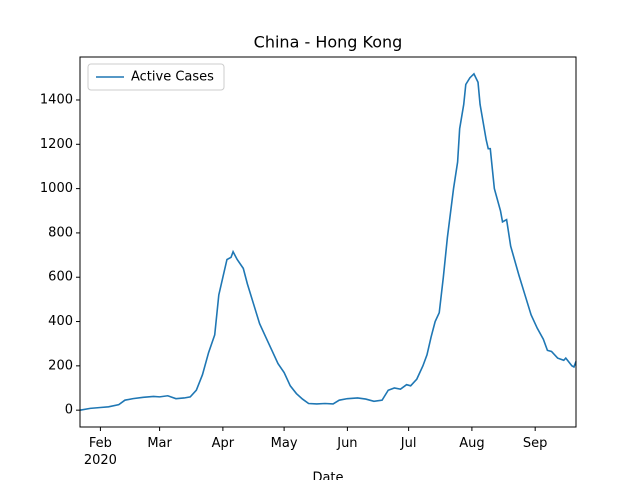  What do you see at coordinates (172, 77) in the screenshot?
I see `legend-label: Active Cases` at bounding box center [172, 77].